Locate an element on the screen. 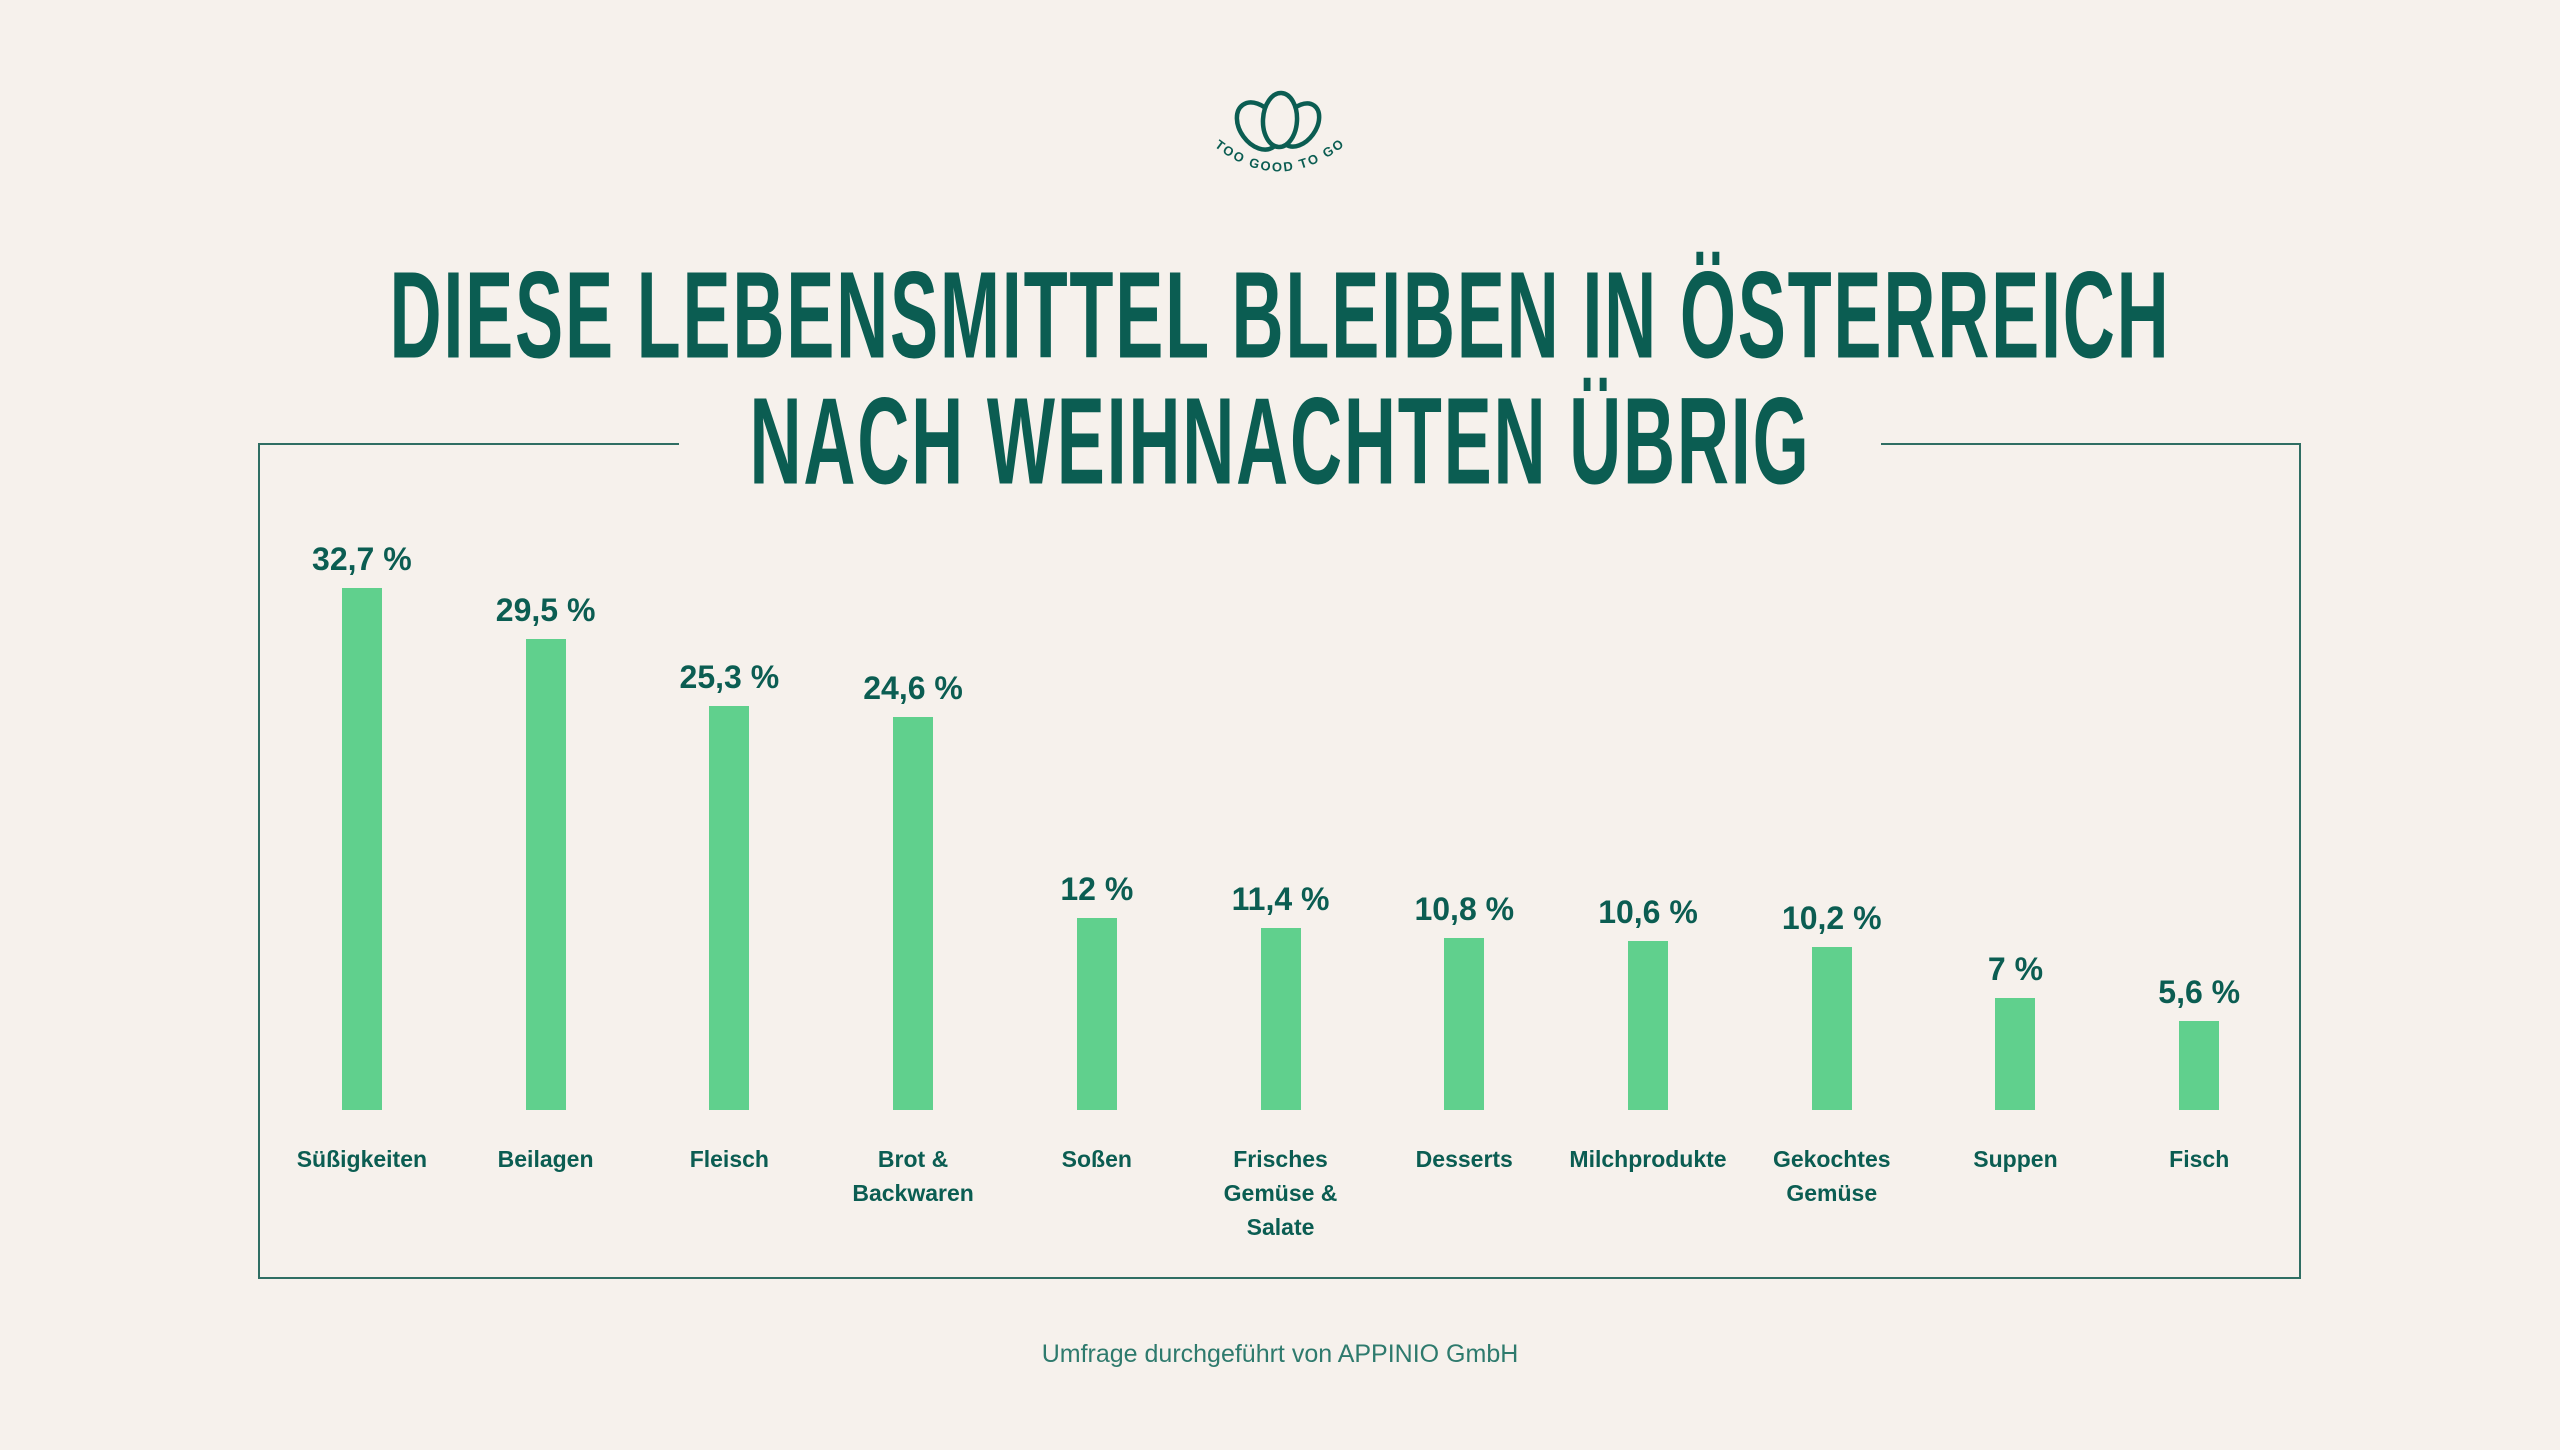  bar-column: 32,7 % Süßigkeiten is located at coordinates (362, 837).